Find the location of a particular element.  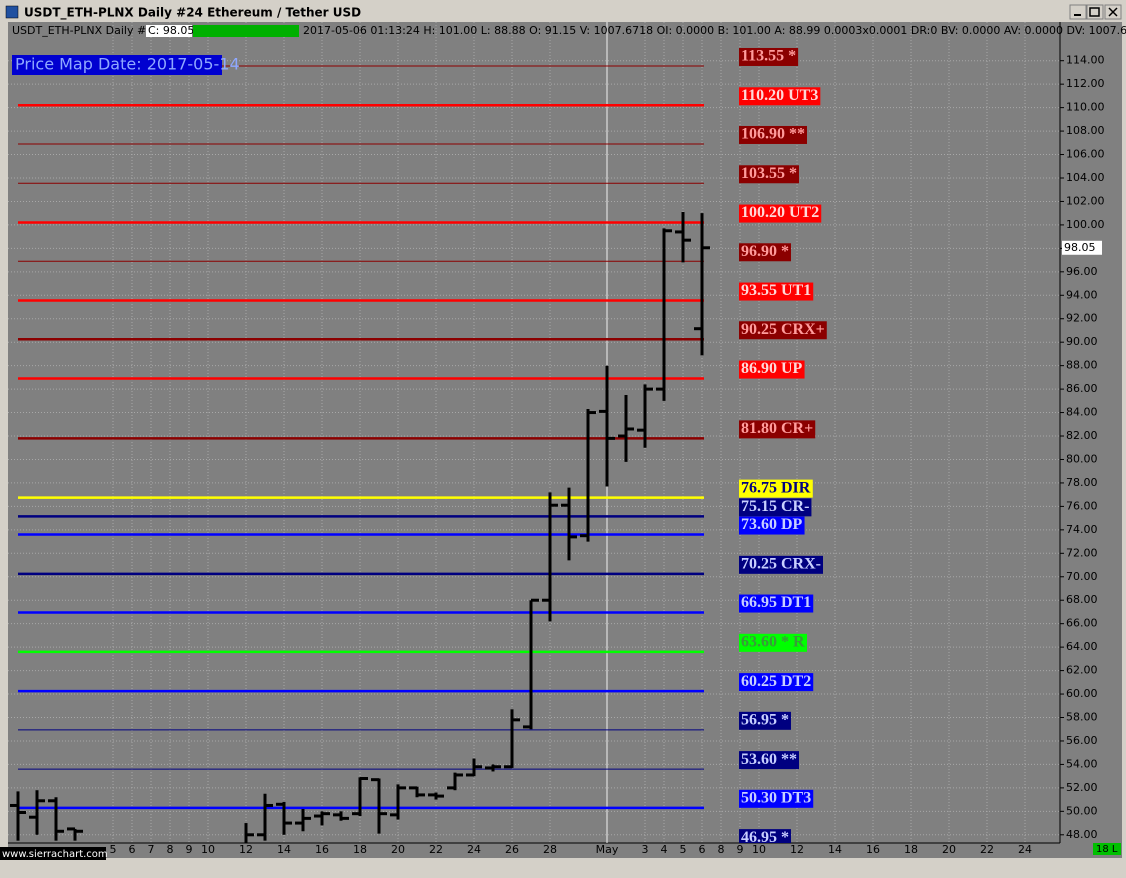

y-tick-label: 80.00 is located at coordinates (1082, 458).